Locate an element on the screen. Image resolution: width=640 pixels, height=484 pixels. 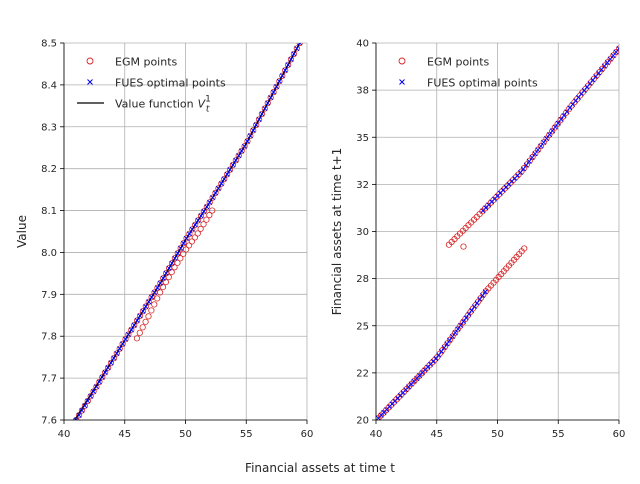
x-tick-label: 50 is located at coordinates (497, 434).